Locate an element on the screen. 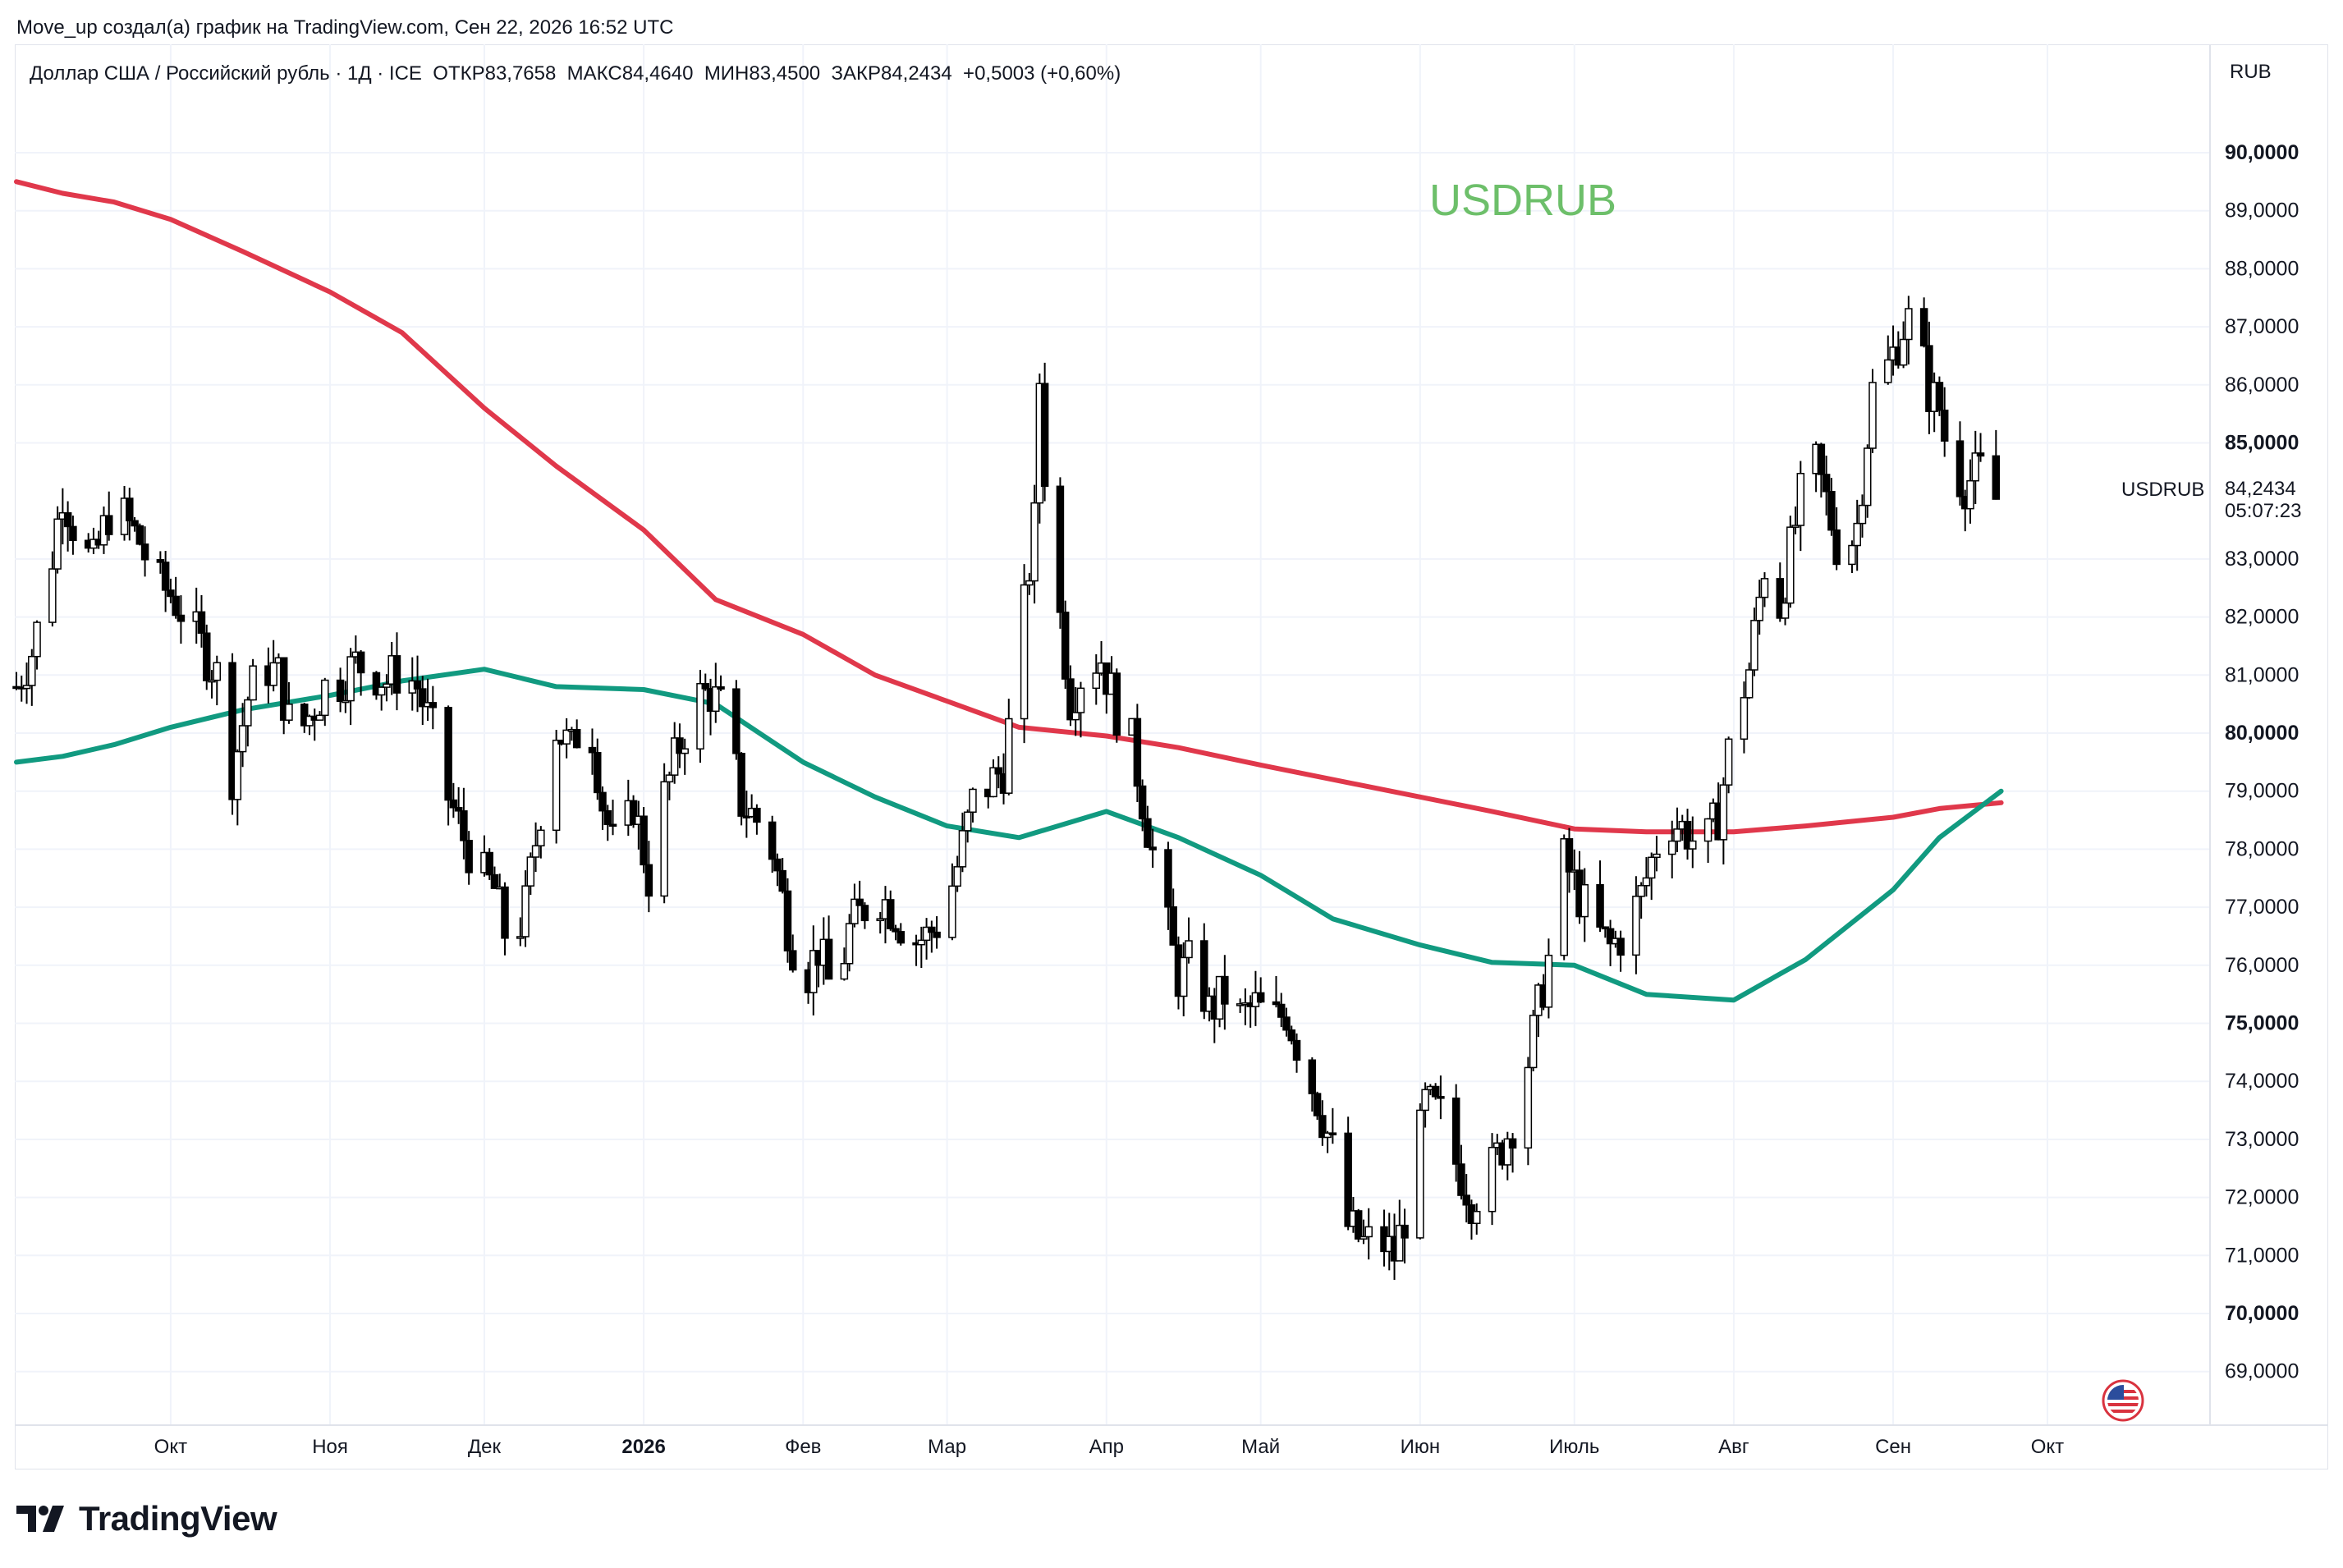 The height and width of the screenshot is (1568, 2343). us-flag-icon is located at coordinates (2123, 1400).